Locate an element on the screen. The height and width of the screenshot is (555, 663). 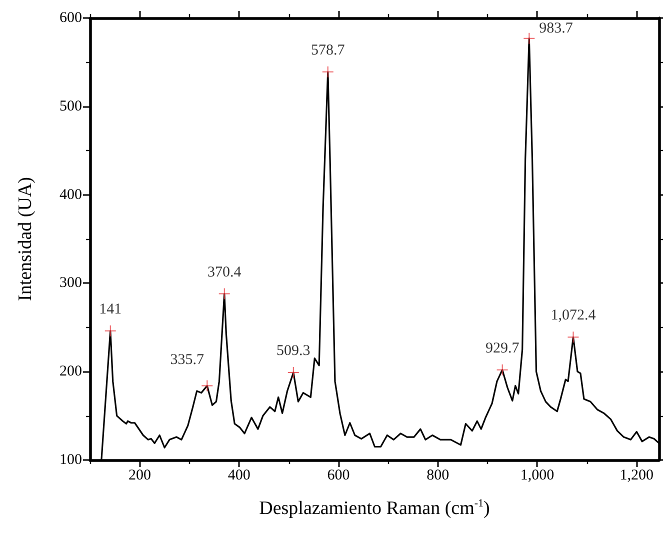
x-tick-label: 1,000 is located at coordinates (537, 476).